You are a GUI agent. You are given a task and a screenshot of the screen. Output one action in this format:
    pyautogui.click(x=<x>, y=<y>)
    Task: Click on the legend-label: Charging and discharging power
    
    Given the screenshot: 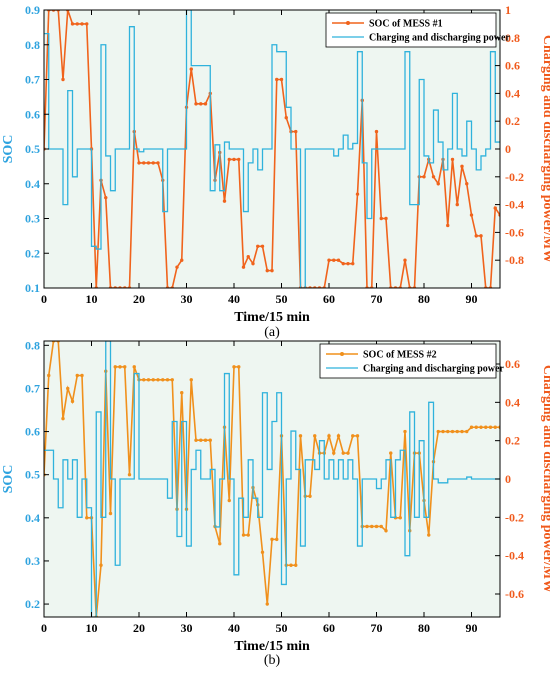 What is the action you would take?
    pyautogui.click(x=433, y=369)
    